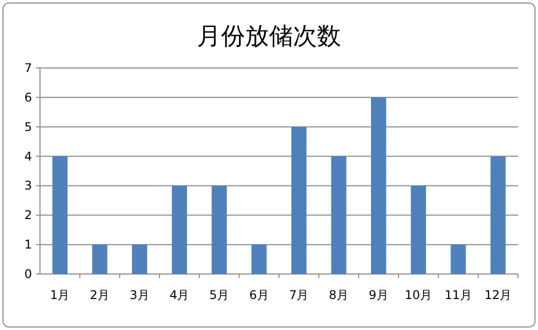  Describe the element at coordinates (458, 295) in the screenshot. I see `x-tick-label: 11月` at that location.